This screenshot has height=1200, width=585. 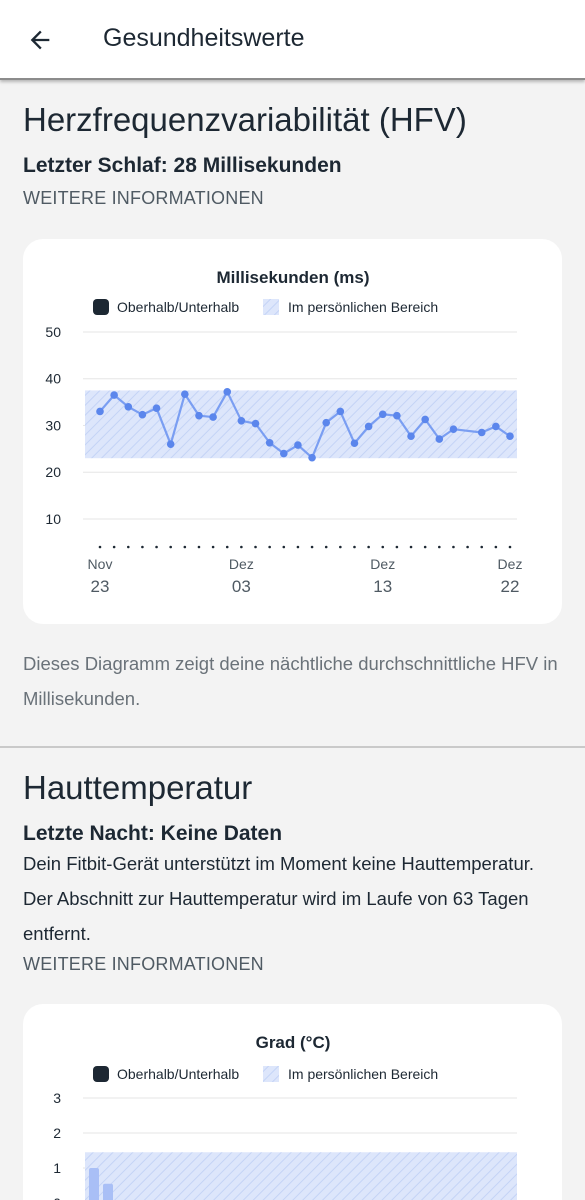 What do you see at coordinates (301, 1176) in the screenshot?
I see `personal-range-band` at bounding box center [301, 1176].